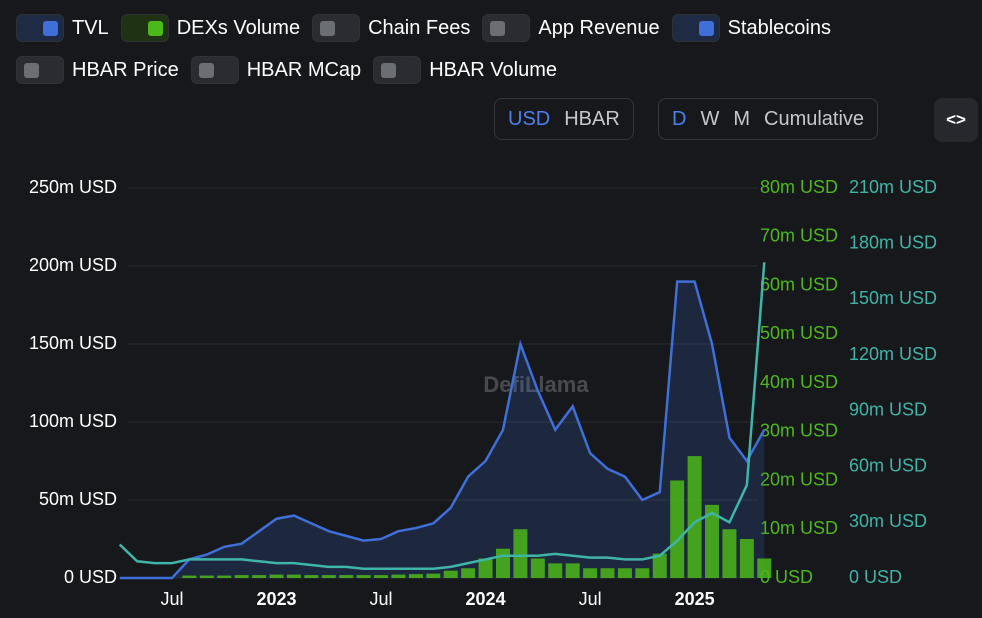 This screenshot has height=618, width=982. Describe the element at coordinates (799, 187) in the screenshot. I see `y2-tick-label: 80m USD` at that location.